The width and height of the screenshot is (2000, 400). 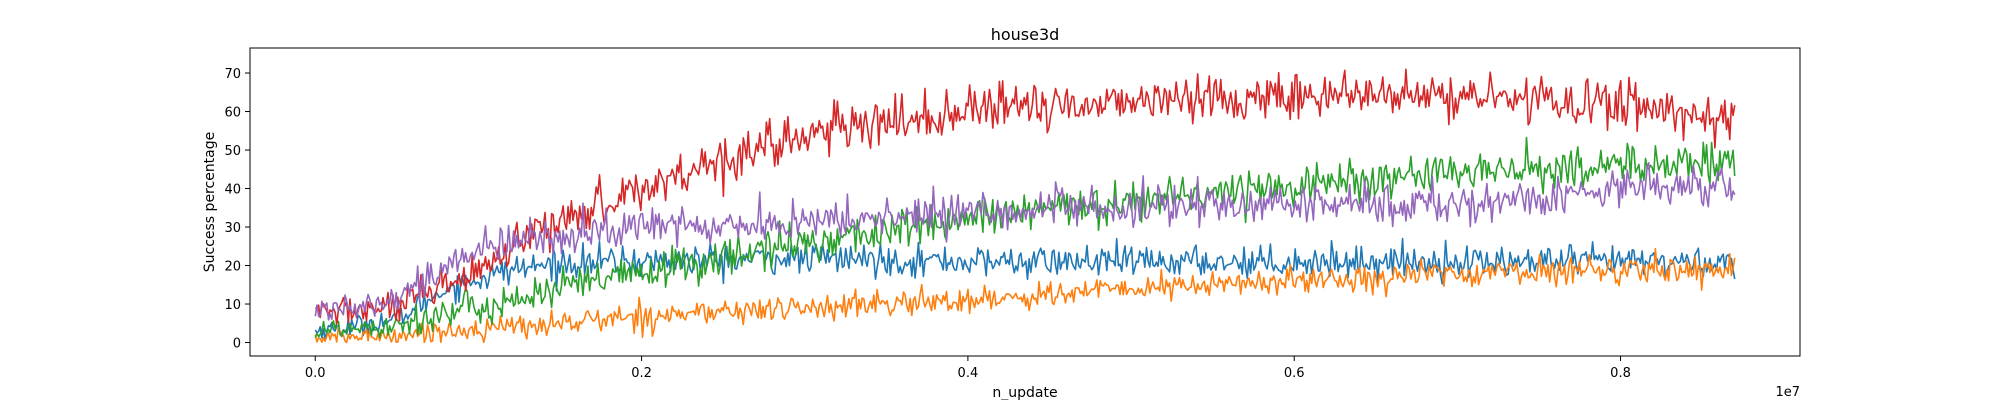 What do you see at coordinates (968, 373) in the screenshot?
I see `x-tick-label: 0.4` at bounding box center [968, 373].